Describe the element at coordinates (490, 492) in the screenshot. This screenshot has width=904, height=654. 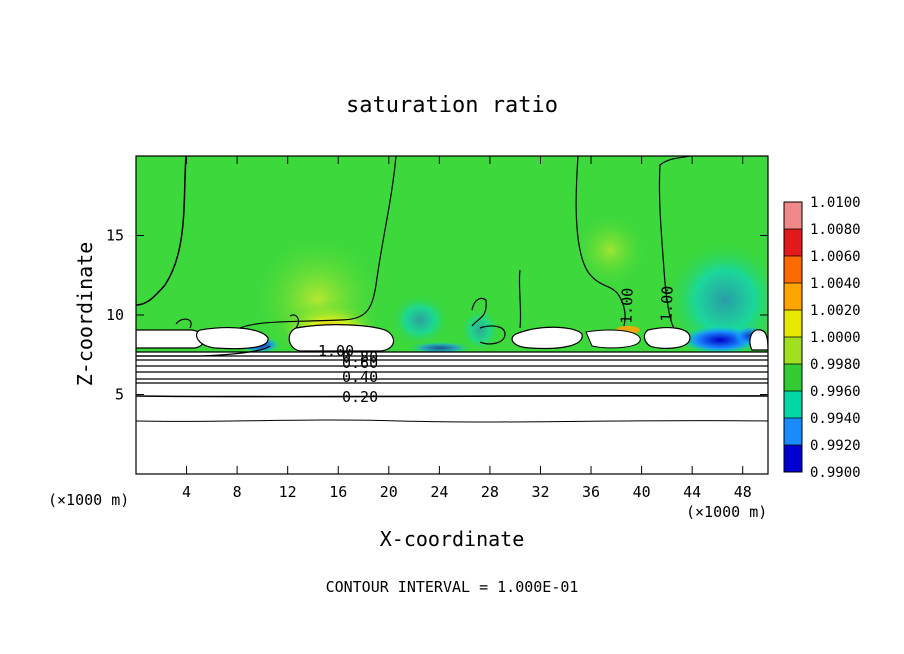
I see `x-tick-label: 28` at that location.